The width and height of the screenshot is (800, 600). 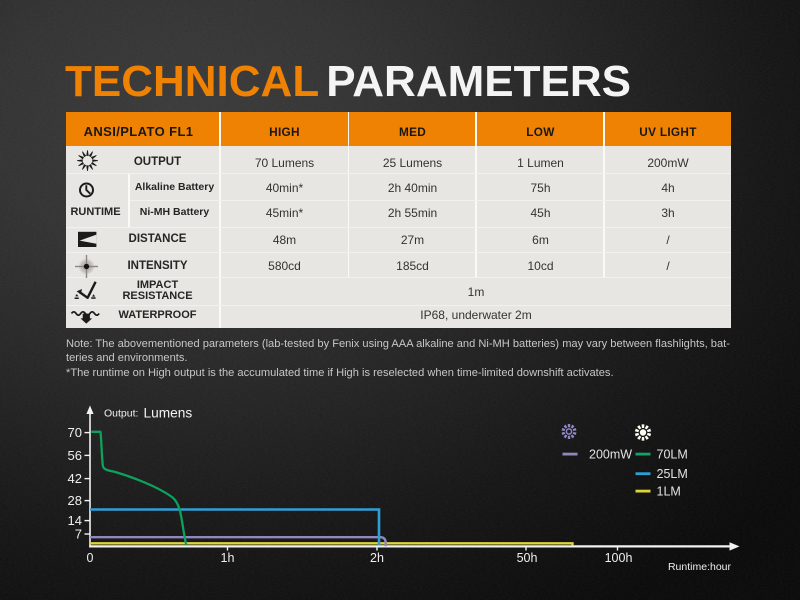 I want to click on svg-text: Output:, so click(x=121, y=414).